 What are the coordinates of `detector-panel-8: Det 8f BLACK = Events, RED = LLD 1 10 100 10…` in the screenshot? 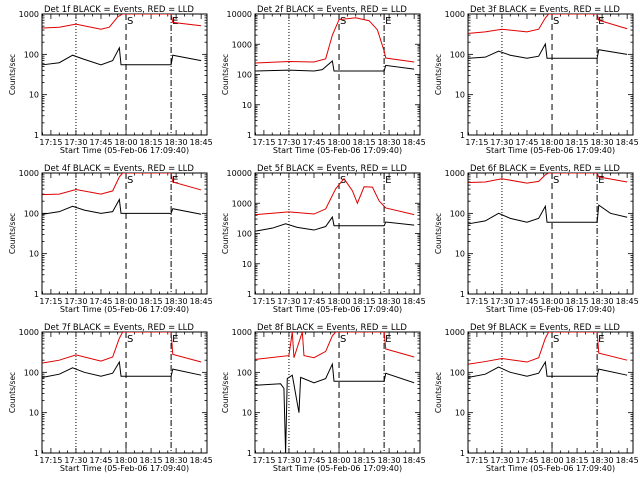 It's located at (323, 398).